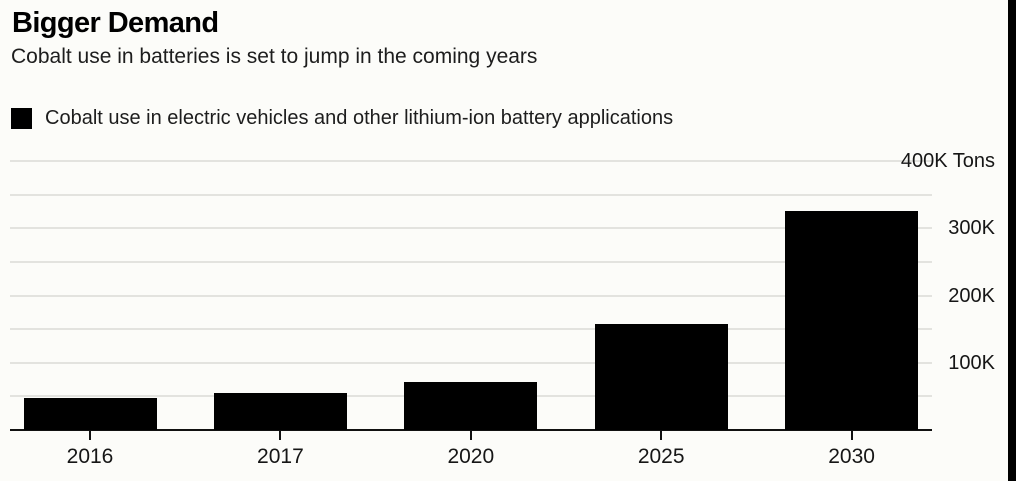 This screenshot has height=481, width=1016. I want to click on y-label-300k: 300K, so click(971, 228).